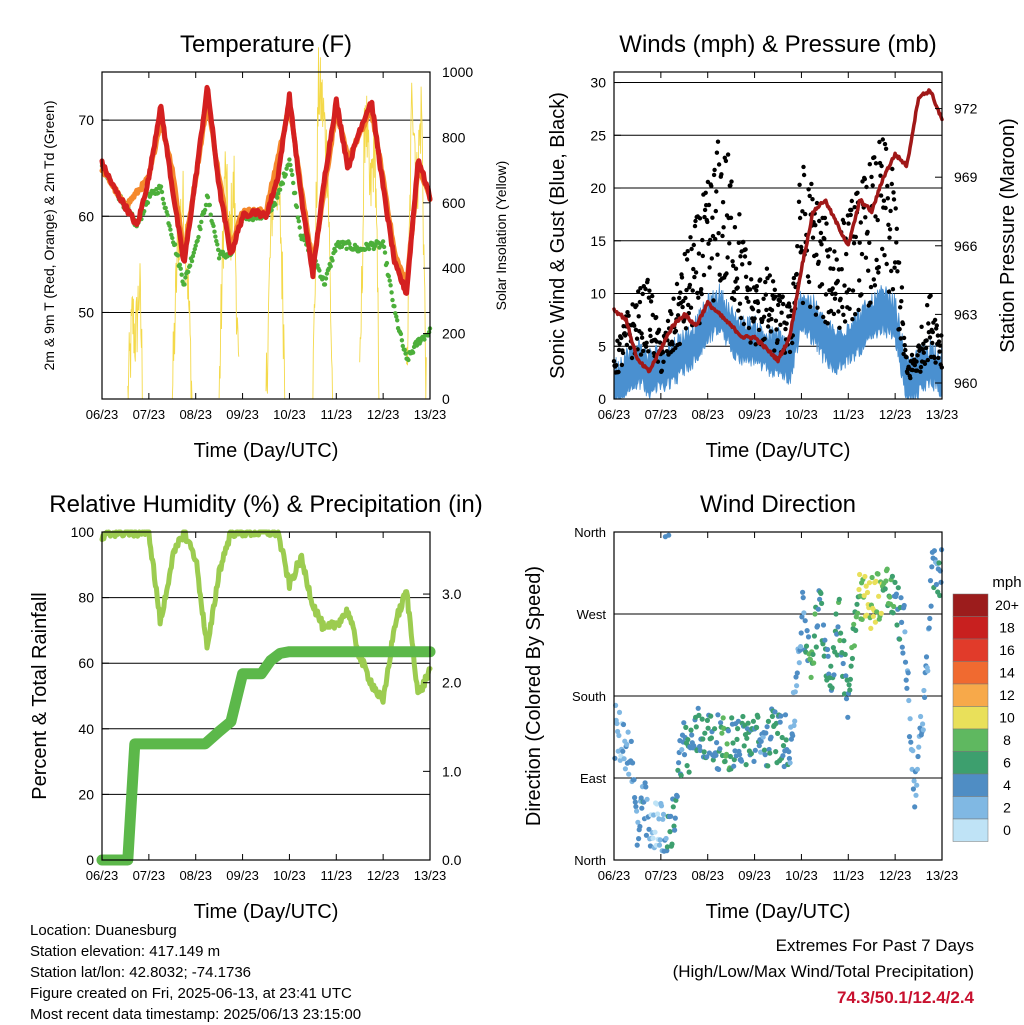  I want to click on y2-tick-label: 200, so click(454, 334).